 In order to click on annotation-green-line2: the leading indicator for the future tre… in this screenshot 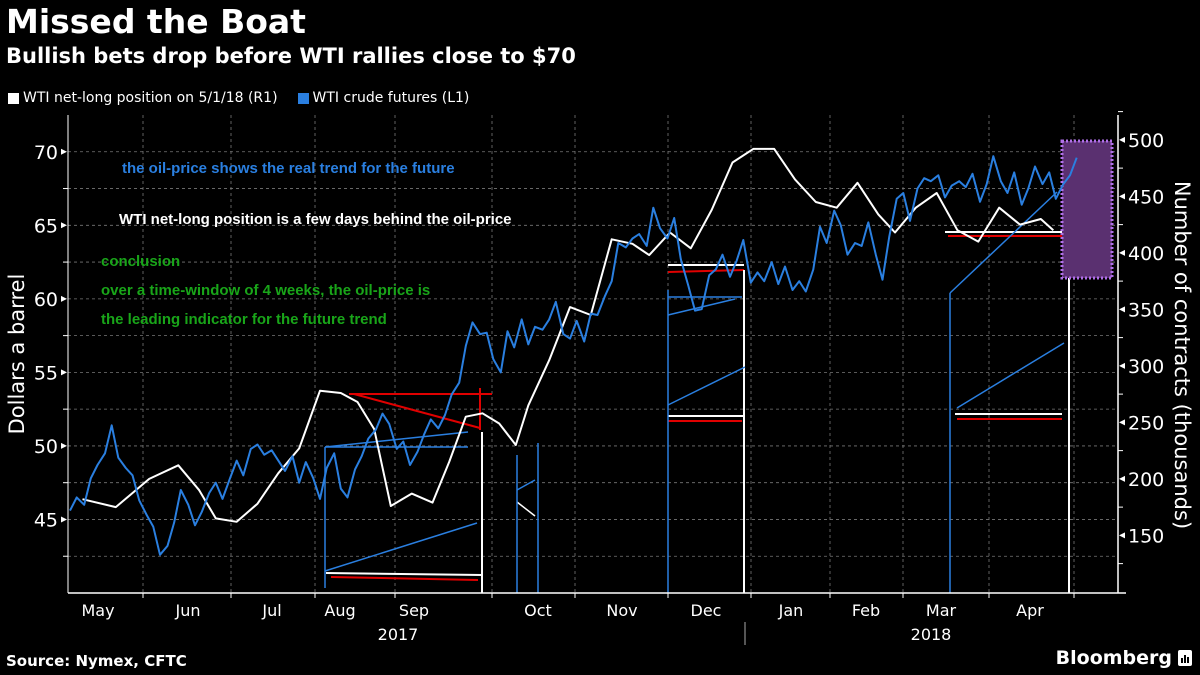, I will do `click(244, 319)`.